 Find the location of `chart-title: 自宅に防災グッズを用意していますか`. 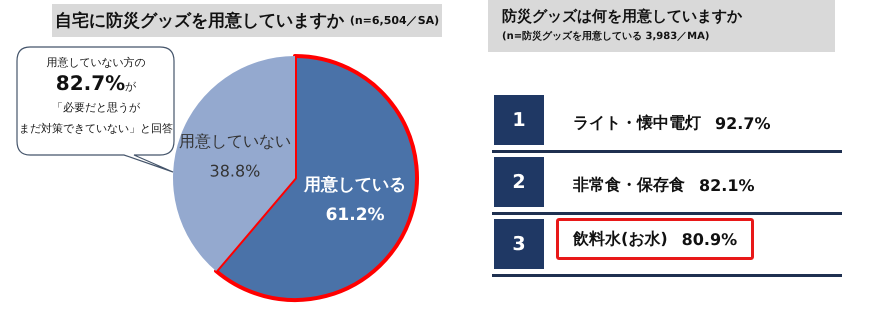

chart-title: 自宅に防災グッズを用意していますか is located at coordinates (199, 21).